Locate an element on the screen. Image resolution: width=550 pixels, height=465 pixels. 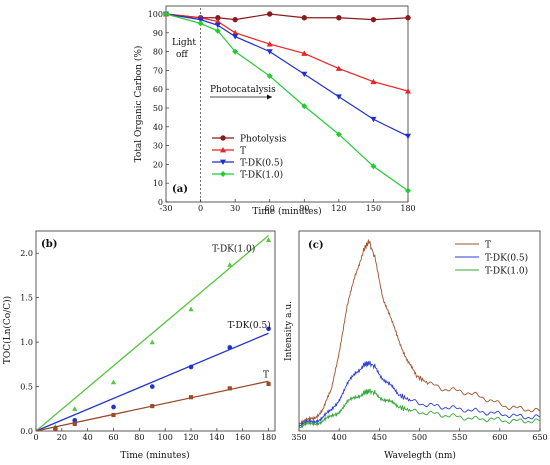
panel-a-ytick-label: 40 is located at coordinates (158, 127).